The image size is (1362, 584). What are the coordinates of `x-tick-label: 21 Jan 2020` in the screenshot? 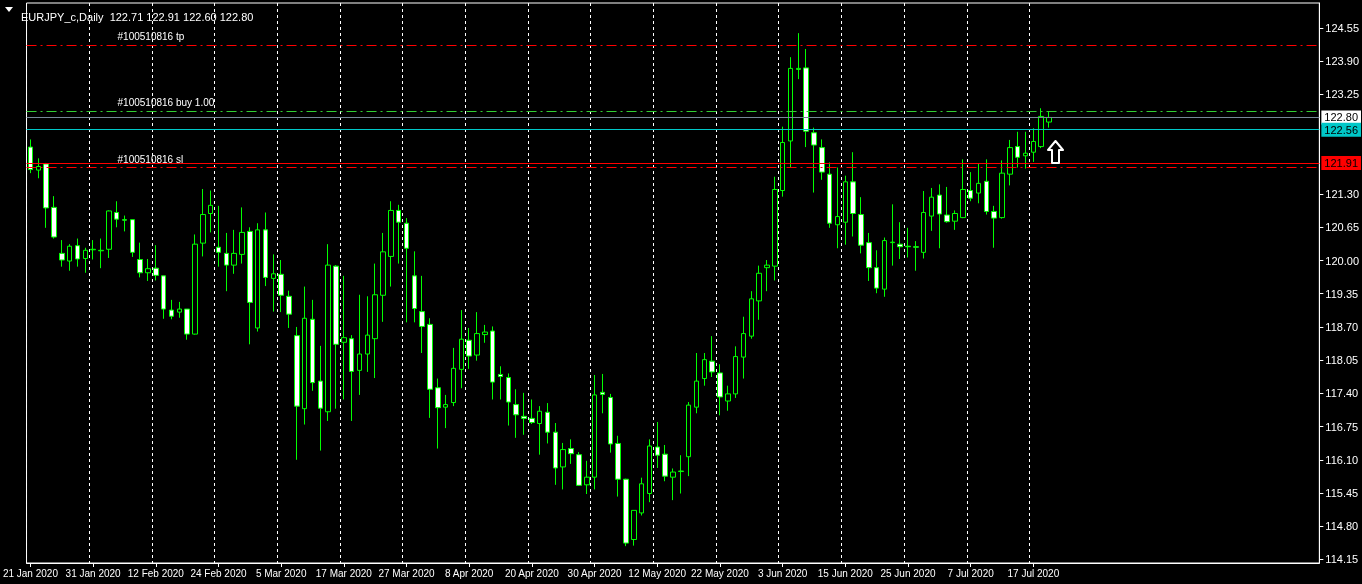 It's located at (30, 573).